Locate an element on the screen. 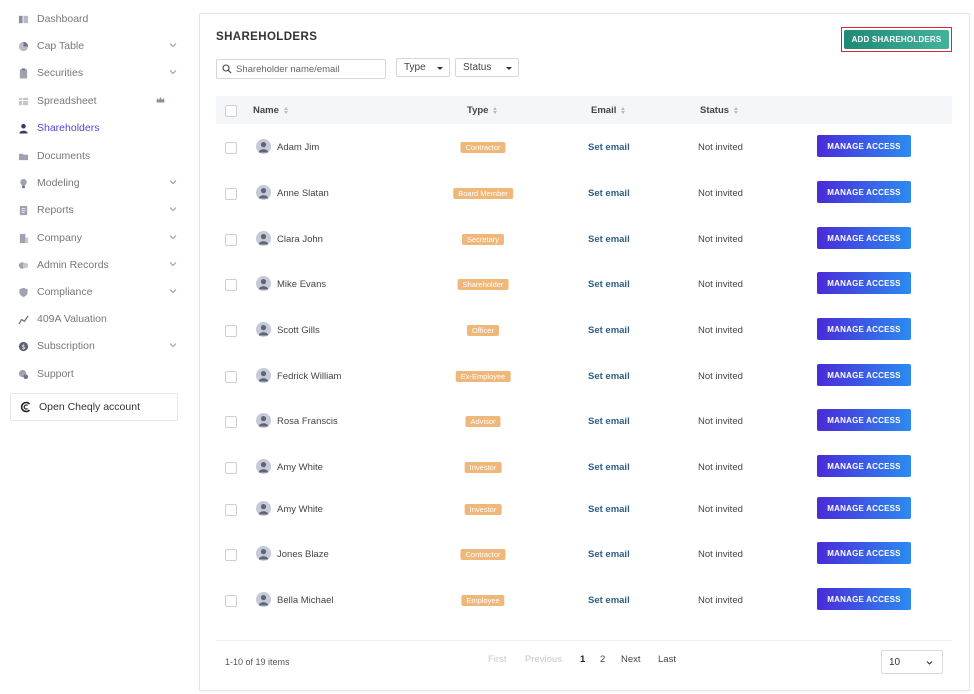 This screenshot has width=974, height=694. support-icon is located at coordinates (23, 374).